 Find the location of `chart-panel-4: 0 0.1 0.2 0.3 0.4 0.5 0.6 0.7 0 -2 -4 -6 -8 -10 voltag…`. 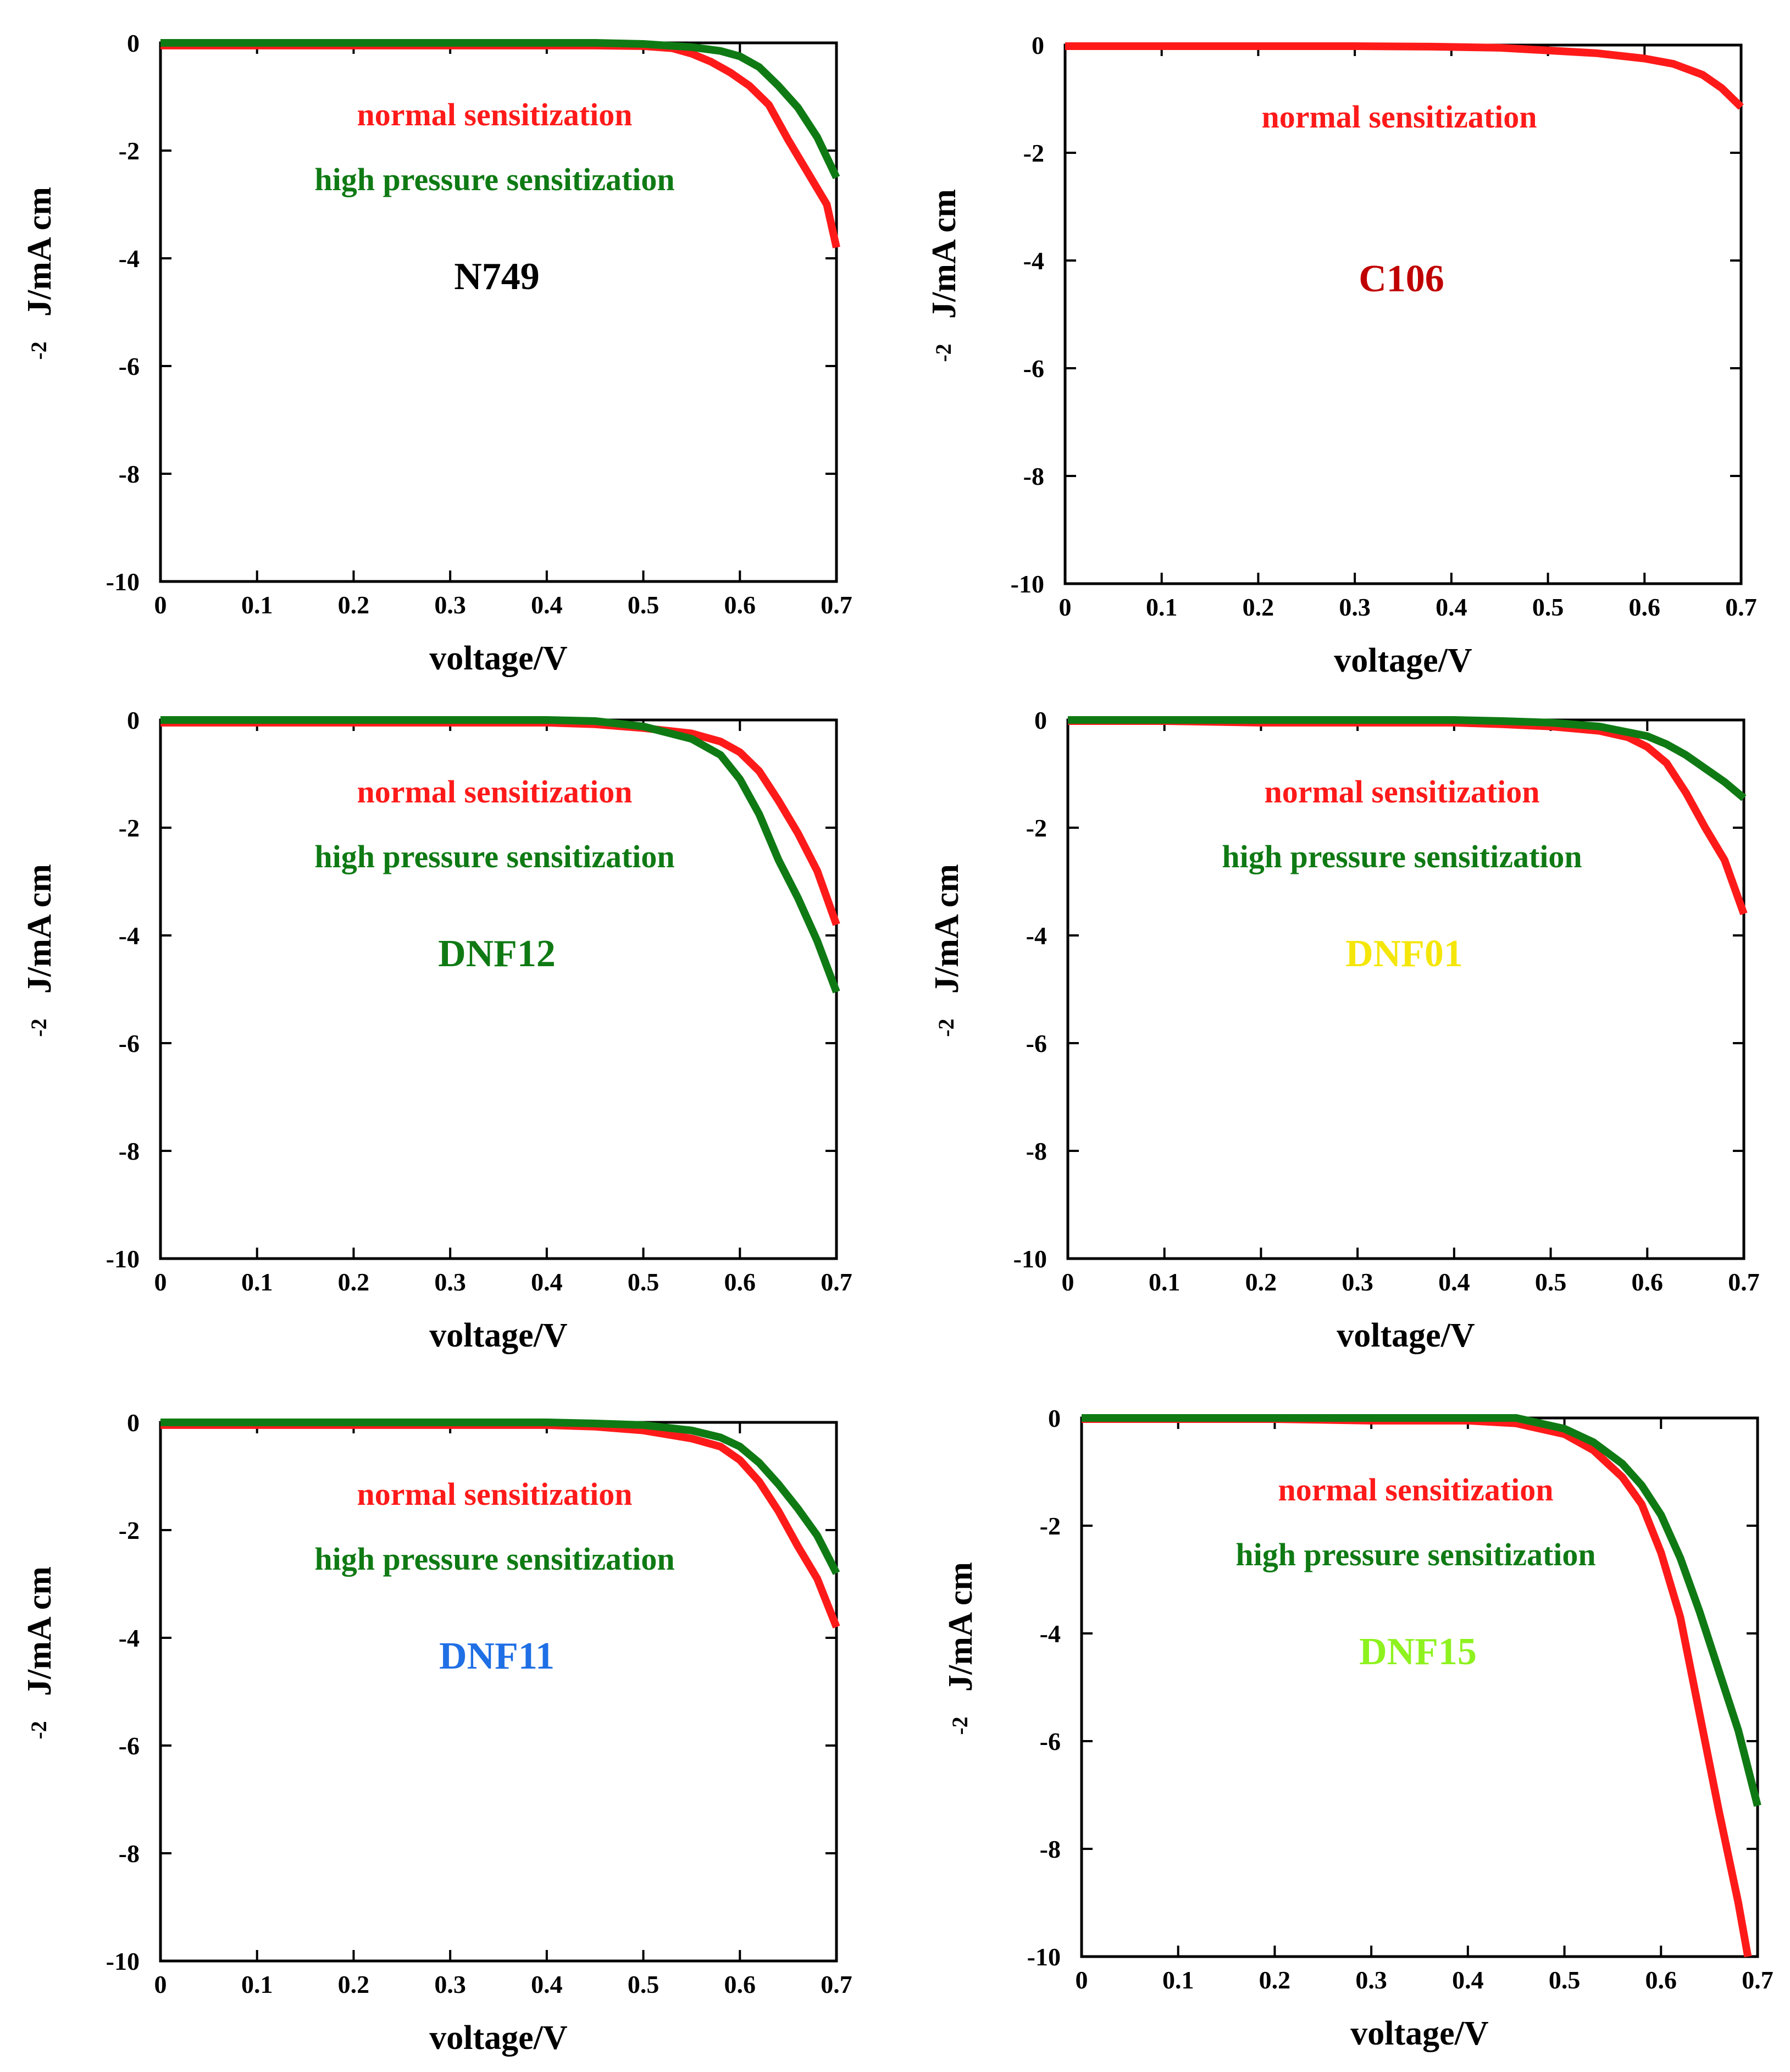

chart-panel-4: 0 0.1 0.2 0.3 0.4 0.5 0.6 0.7 0 -2 -4 -6 -8 -10 voltag… is located at coordinates (437, 1733).